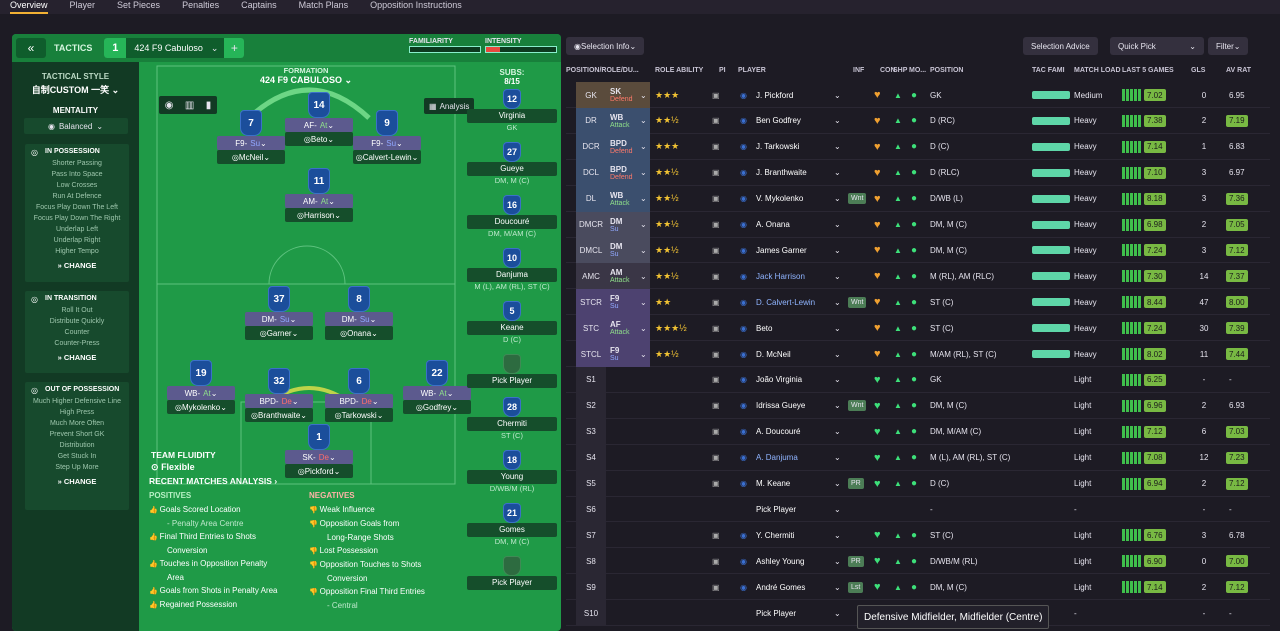 The height and width of the screenshot is (631, 1280). What do you see at coordinates (259, 5) in the screenshot?
I see `tab-captains: Captains` at bounding box center [259, 5].